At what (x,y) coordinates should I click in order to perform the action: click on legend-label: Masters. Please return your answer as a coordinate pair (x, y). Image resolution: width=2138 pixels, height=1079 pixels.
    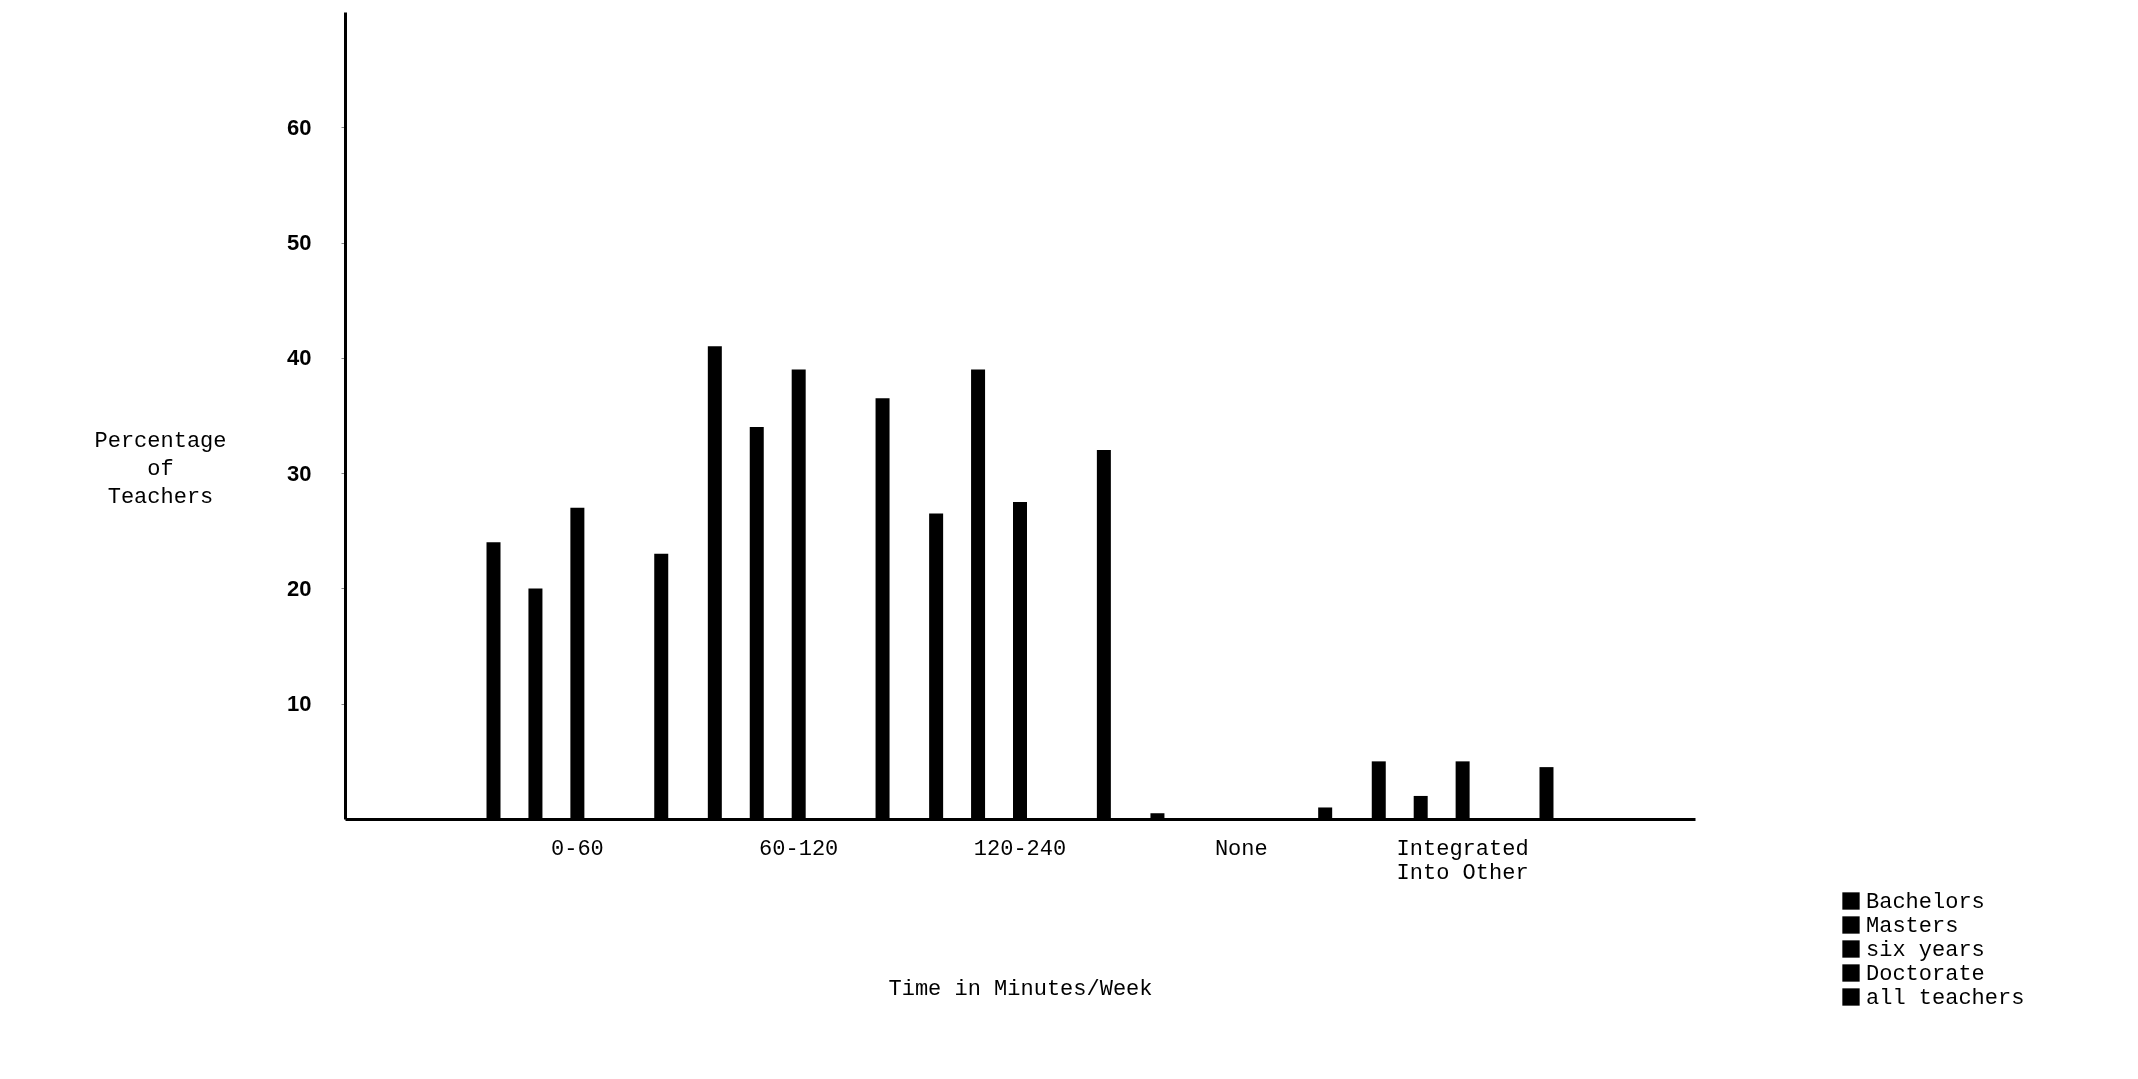
    Looking at the image, I should click on (1912, 926).